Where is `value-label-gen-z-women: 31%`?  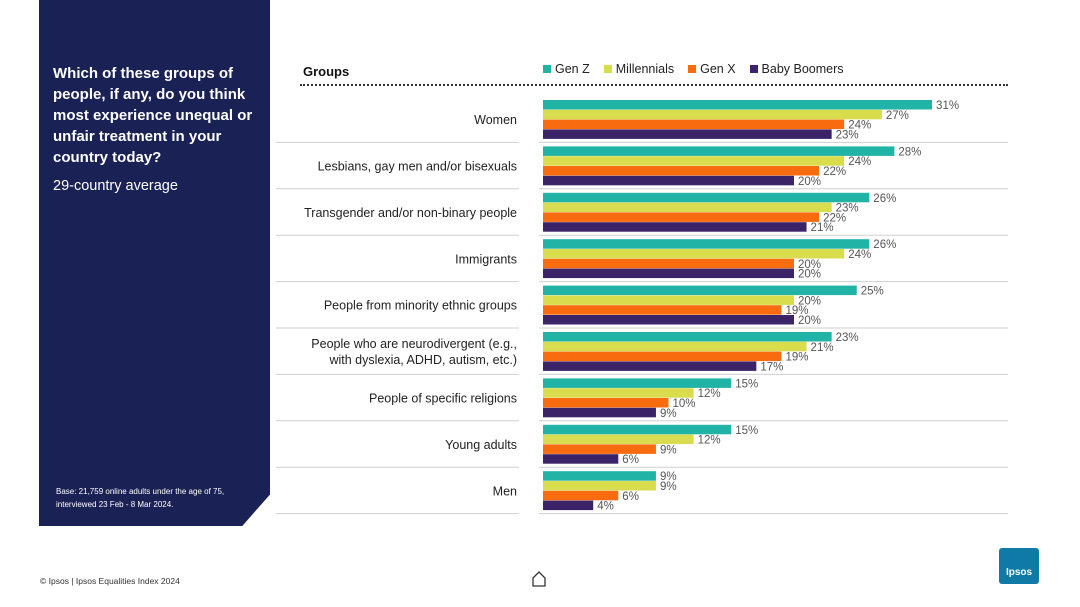 value-label-gen-z-women: 31% is located at coordinates (947, 106).